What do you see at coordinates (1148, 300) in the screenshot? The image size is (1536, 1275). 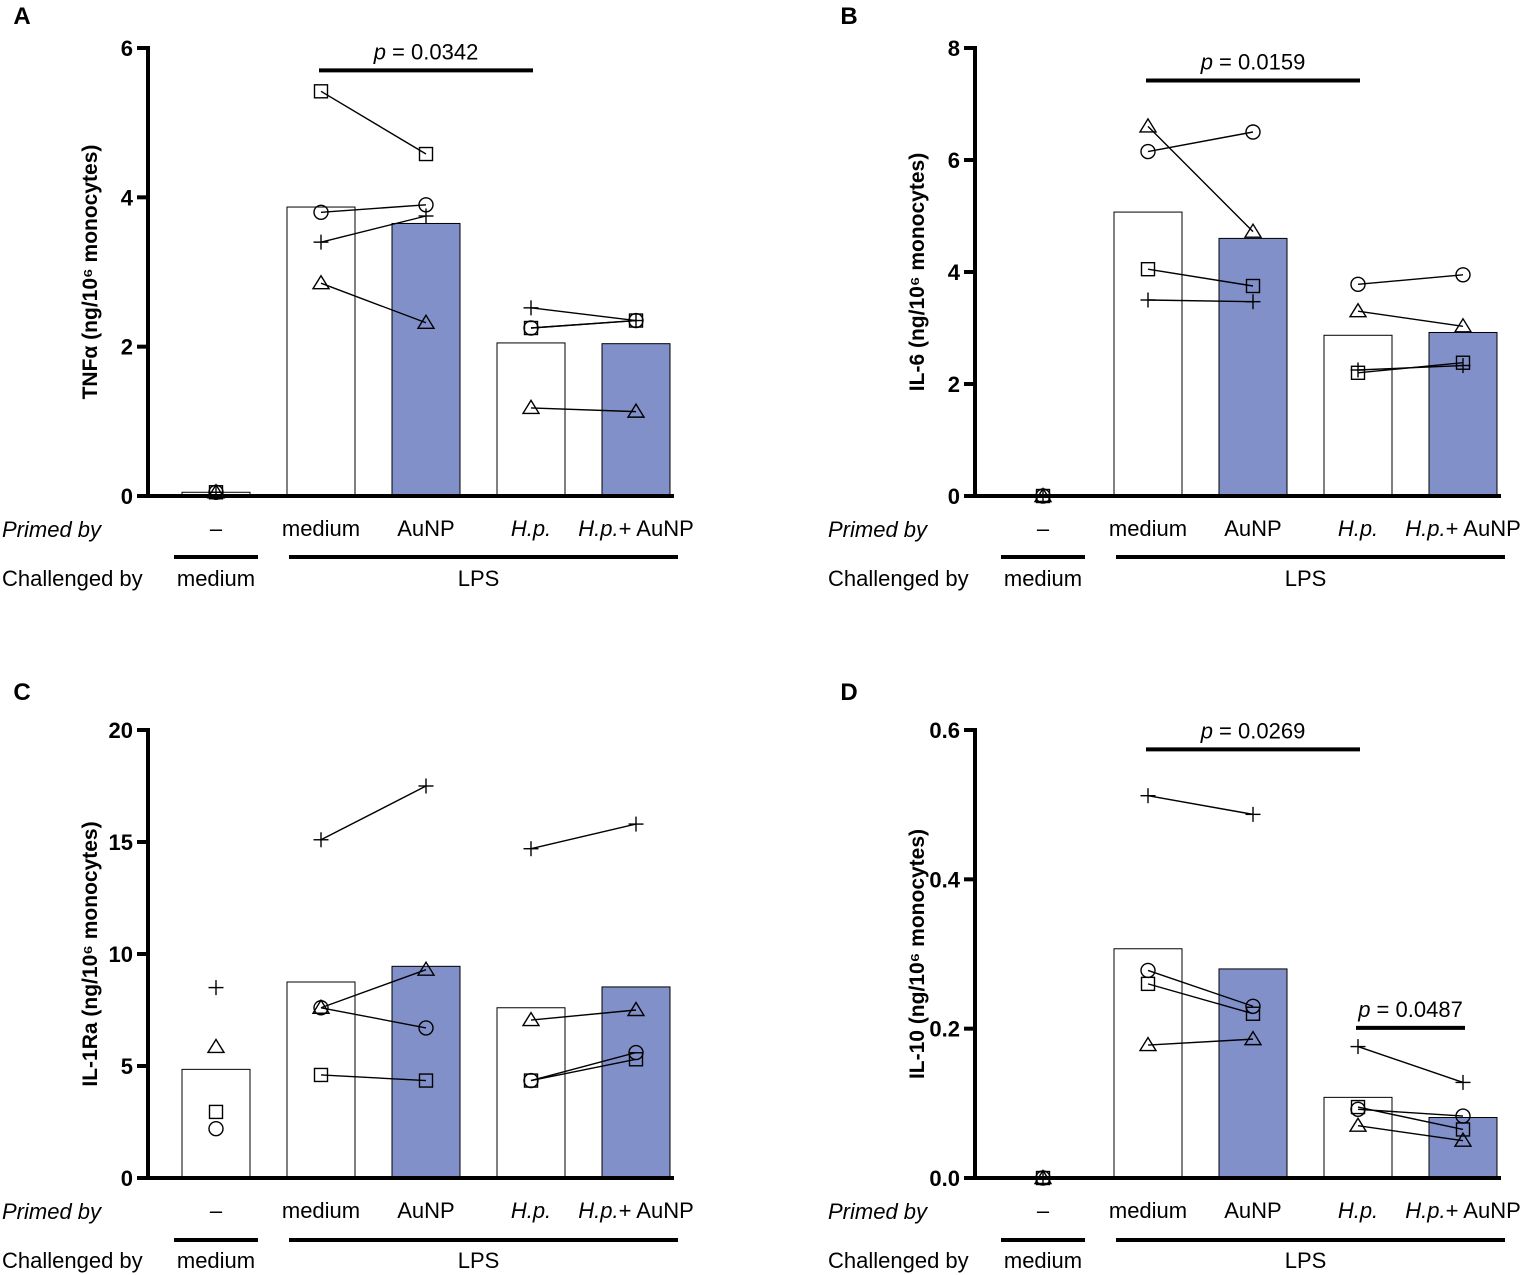 I see `data-point-donor-4-cat-2-plus` at bounding box center [1148, 300].